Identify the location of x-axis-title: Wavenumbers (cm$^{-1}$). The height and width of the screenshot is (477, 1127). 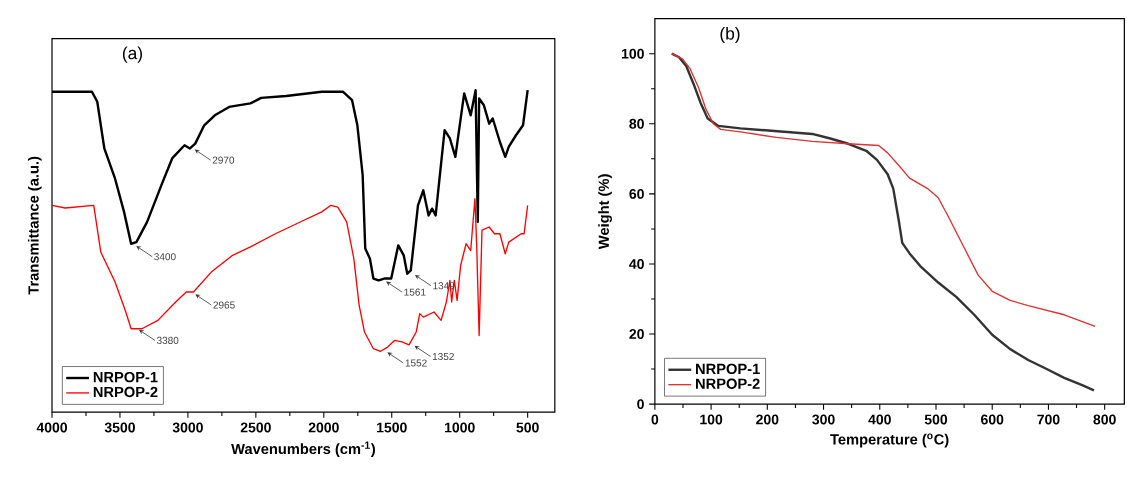
(303, 449).